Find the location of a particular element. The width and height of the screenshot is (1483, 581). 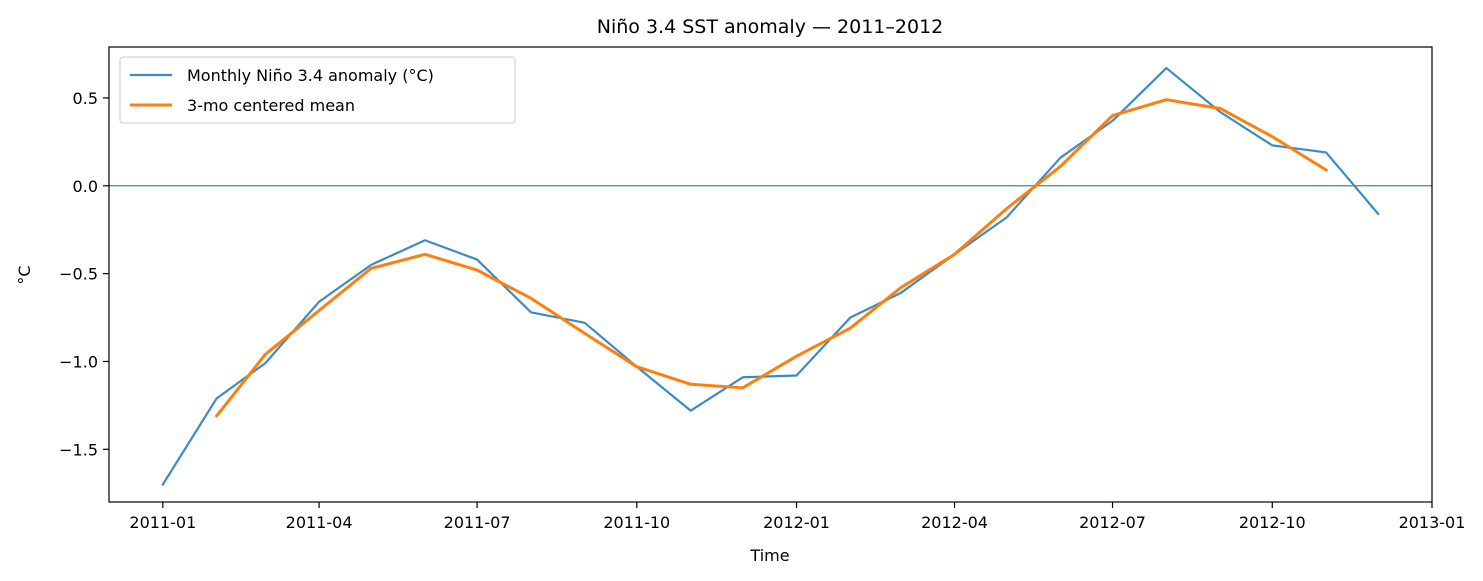

x-tick-label: 2011-04 is located at coordinates (319, 522).